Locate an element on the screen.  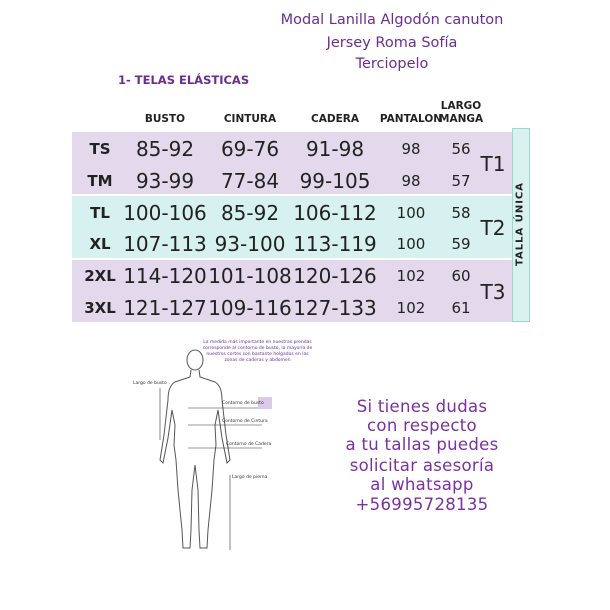
figure-label: Contorno de Cadera is located at coordinates (249, 444).